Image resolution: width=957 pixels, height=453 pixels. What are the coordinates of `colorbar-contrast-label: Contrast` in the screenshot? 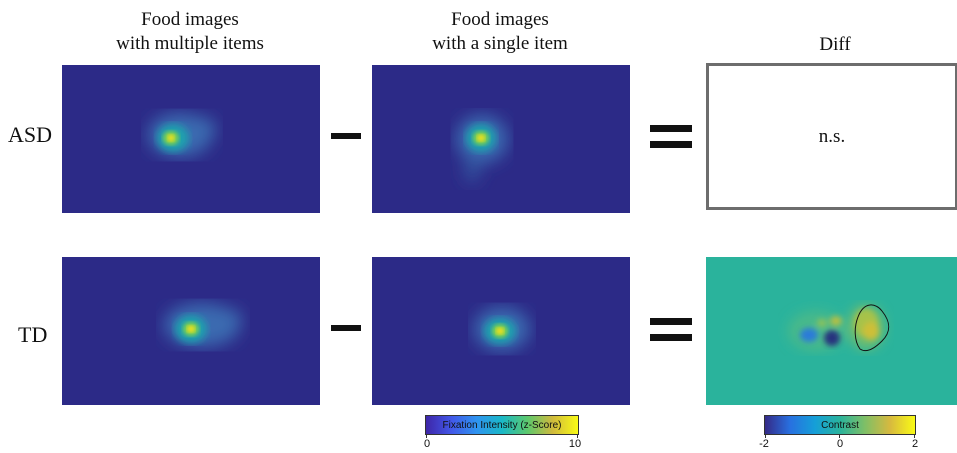 It's located at (840, 425).